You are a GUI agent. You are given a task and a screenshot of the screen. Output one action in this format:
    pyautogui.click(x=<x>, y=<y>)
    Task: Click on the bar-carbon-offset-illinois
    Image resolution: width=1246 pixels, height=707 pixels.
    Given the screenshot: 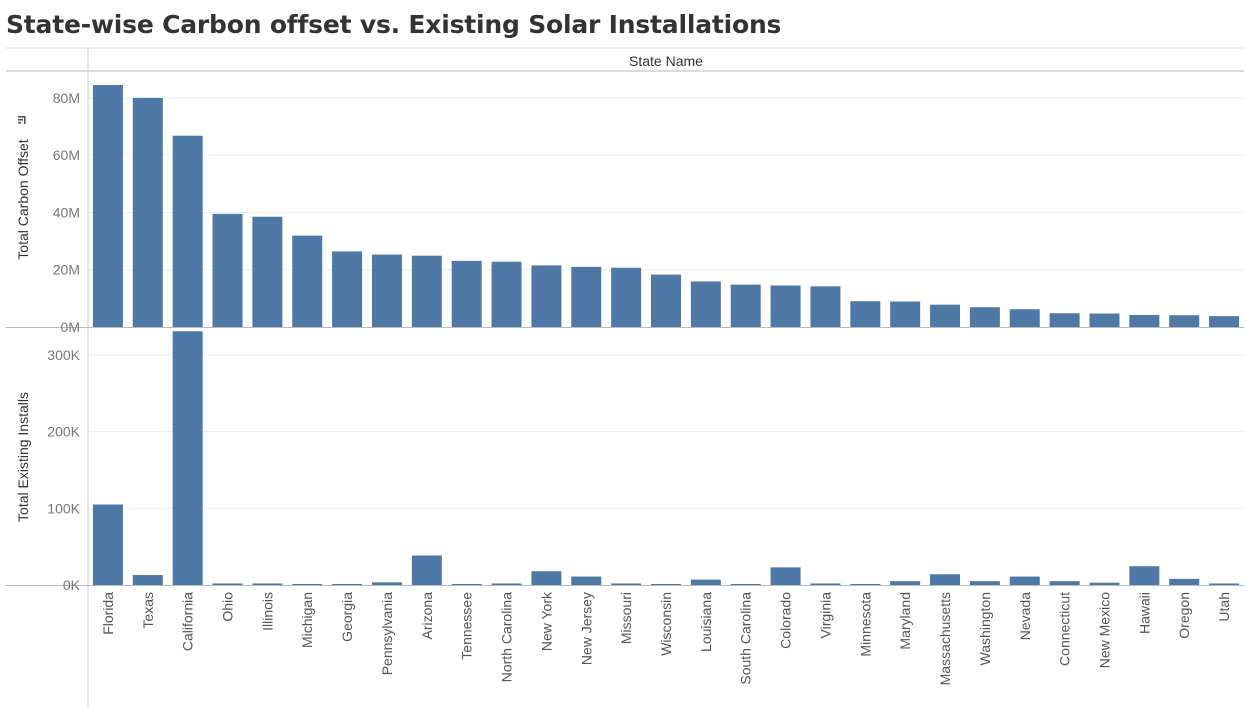 What is the action you would take?
    pyautogui.click(x=267, y=271)
    